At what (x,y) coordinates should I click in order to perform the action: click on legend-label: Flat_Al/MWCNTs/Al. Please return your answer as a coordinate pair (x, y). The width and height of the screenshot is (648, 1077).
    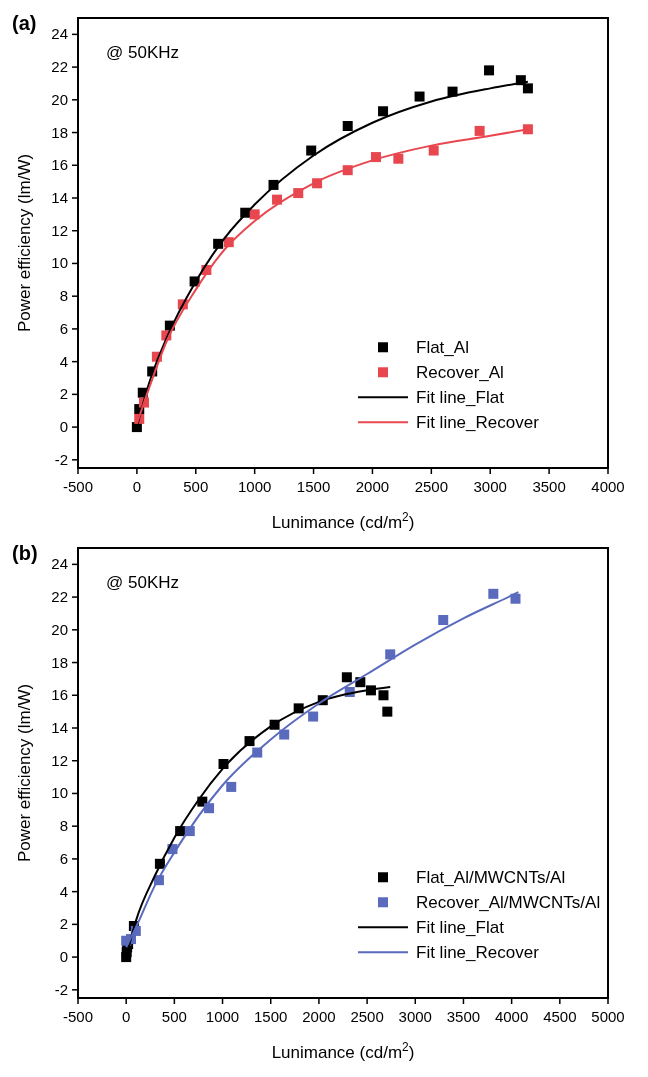
    Looking at the image, I should click on (491, 878).